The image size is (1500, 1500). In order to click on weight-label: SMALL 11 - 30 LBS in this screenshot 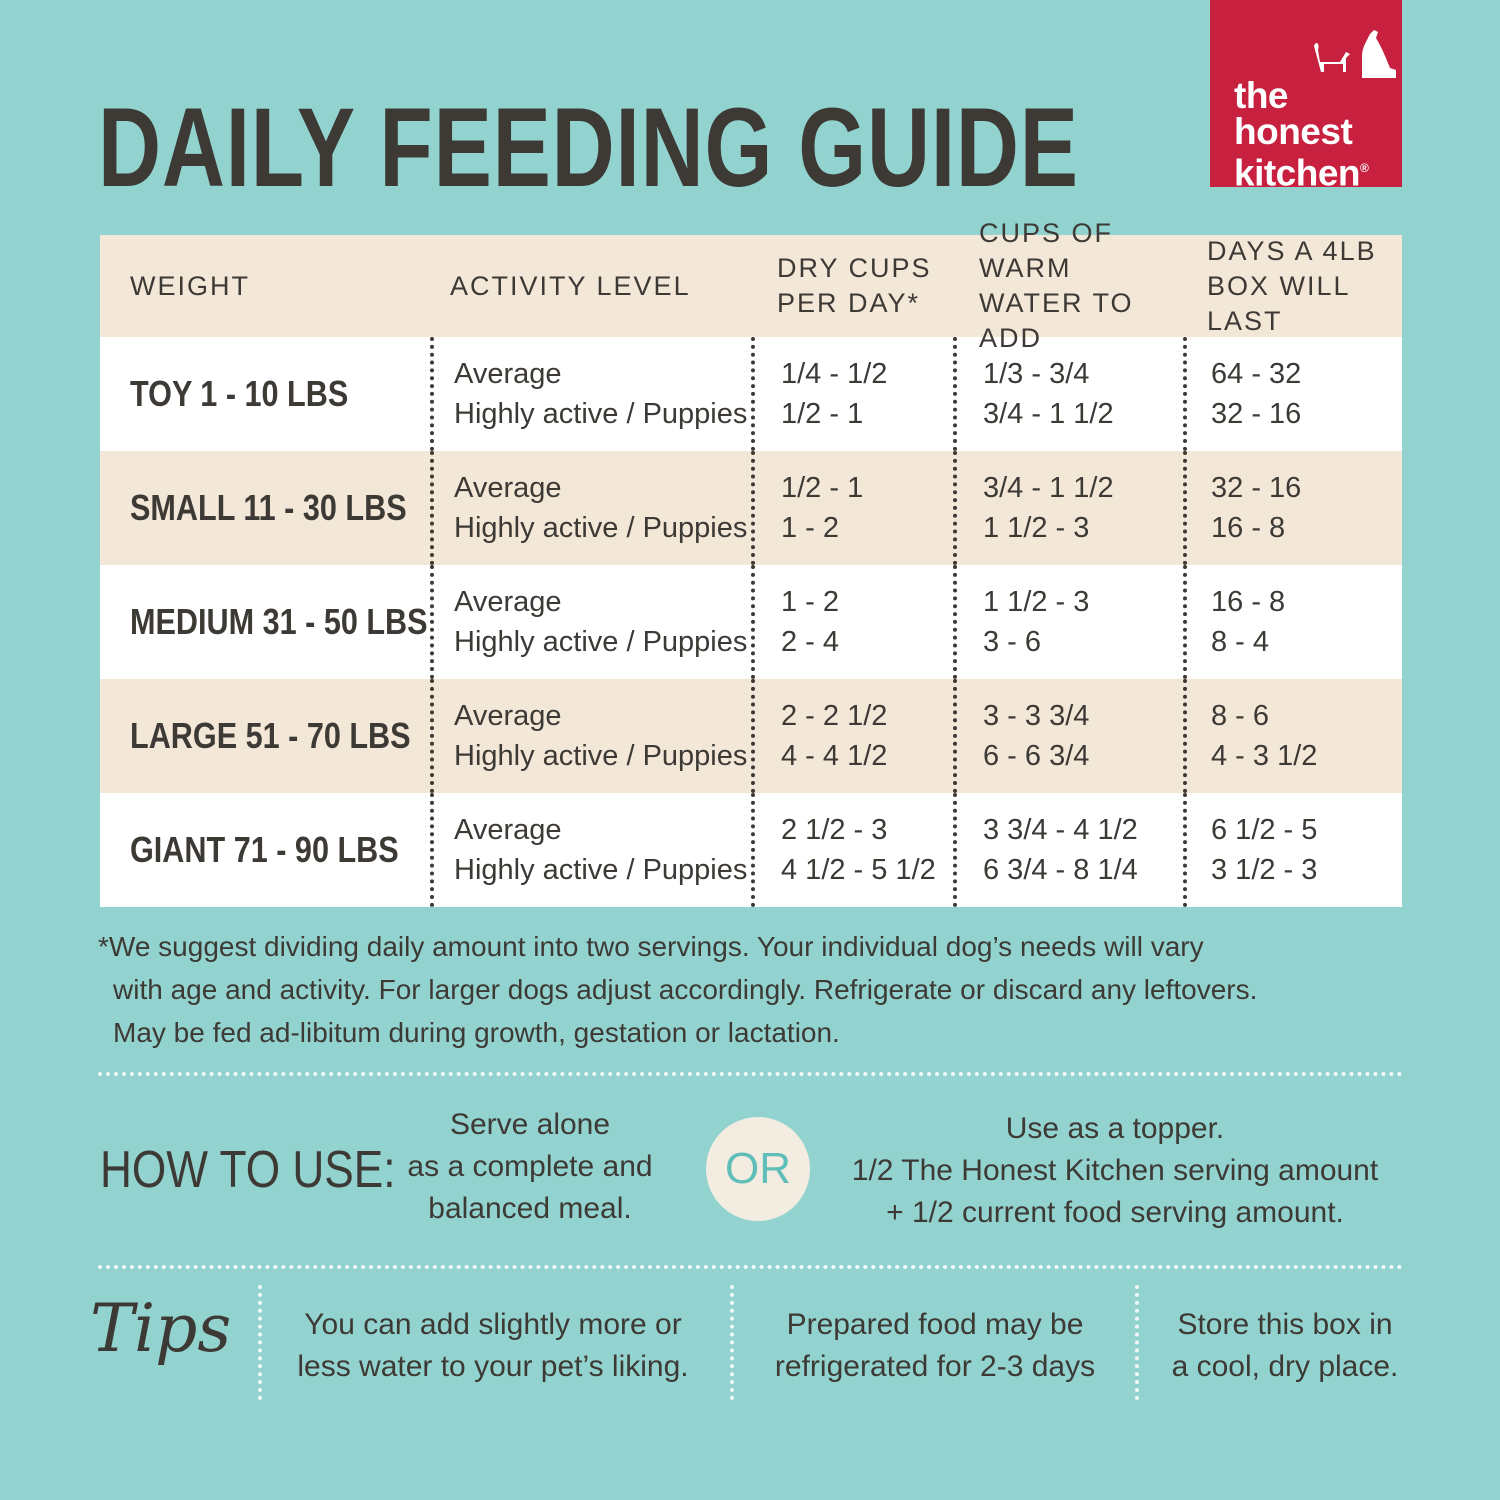, I will do `click(268, 507)`.